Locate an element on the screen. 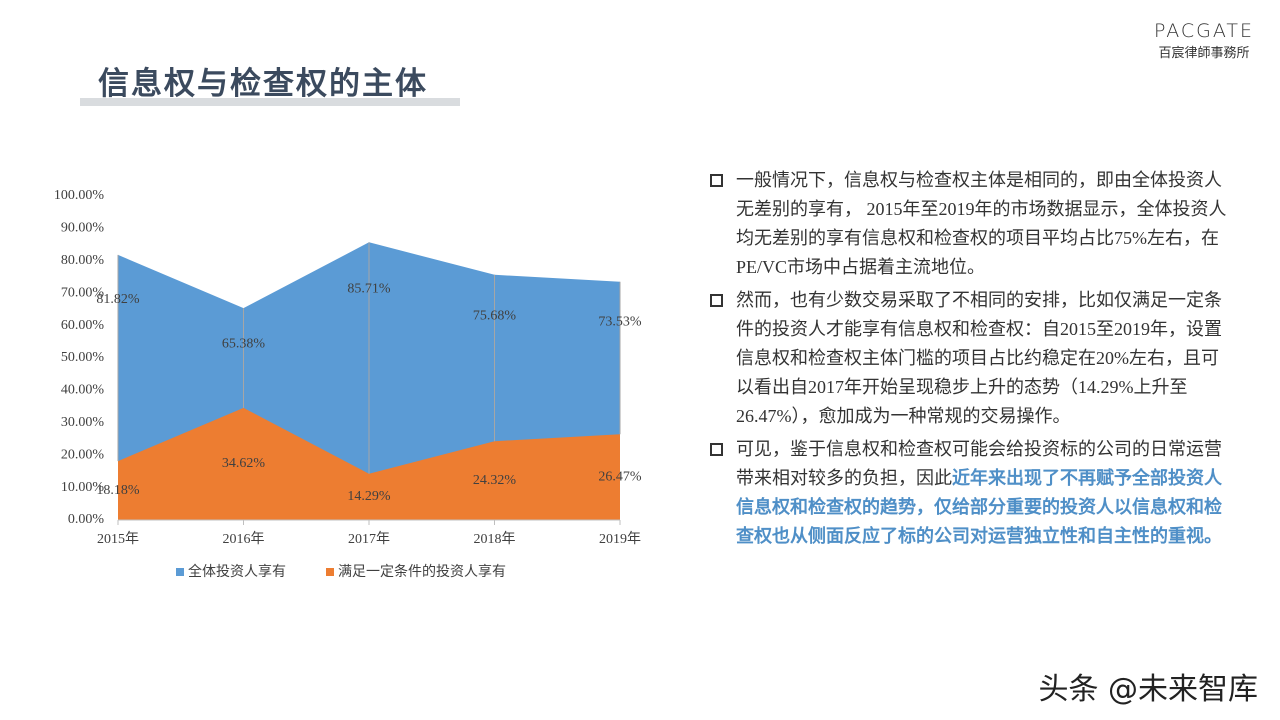 The image size is (1280, 720). y-tick-label: 50.00% is located at coordinates (83, 357).